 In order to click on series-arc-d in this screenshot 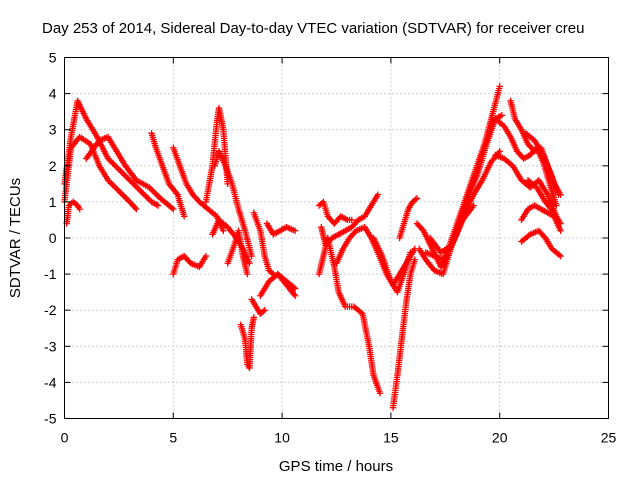, I will do `click(73, 212)`.